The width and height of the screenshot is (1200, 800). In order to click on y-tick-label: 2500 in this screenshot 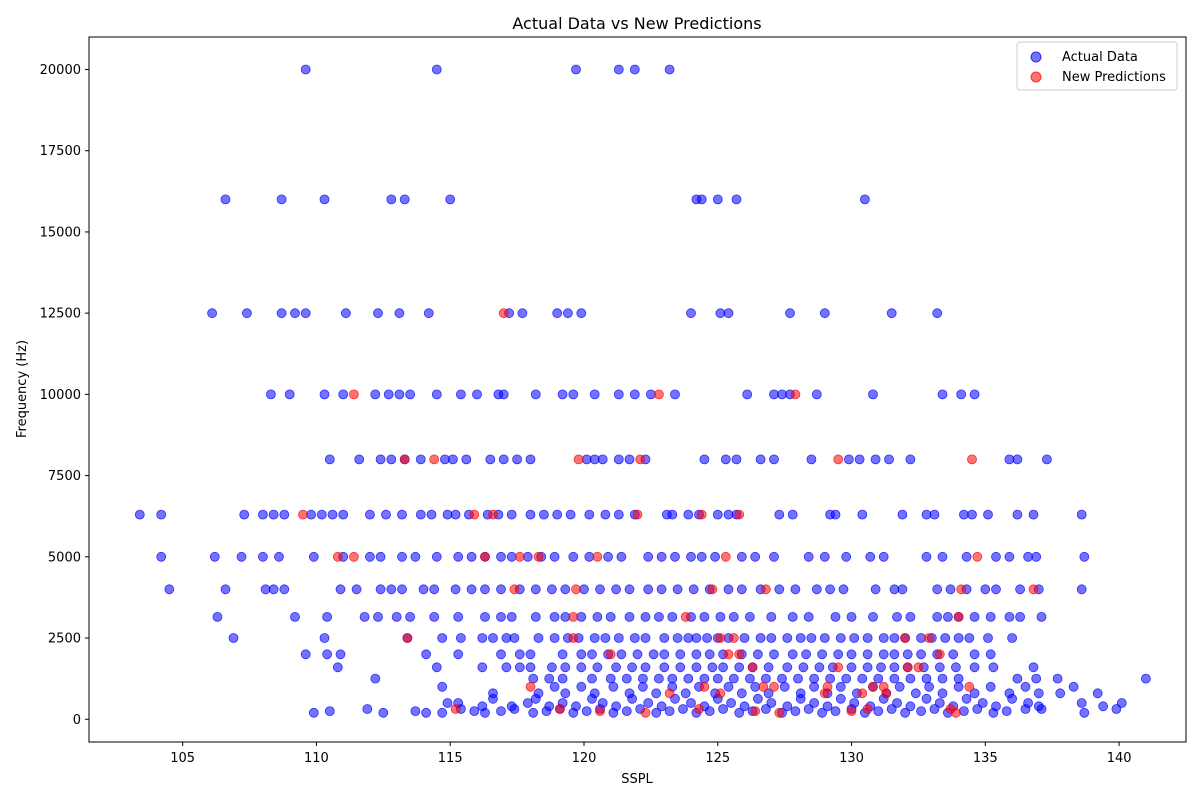, I will do `click(64, 639)`.